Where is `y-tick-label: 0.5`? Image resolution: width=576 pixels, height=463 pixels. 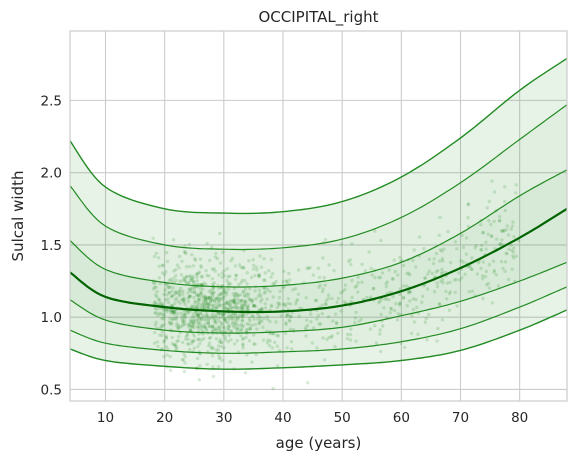 y-tick-label: 0.5 is located at coordinates (51, 390).